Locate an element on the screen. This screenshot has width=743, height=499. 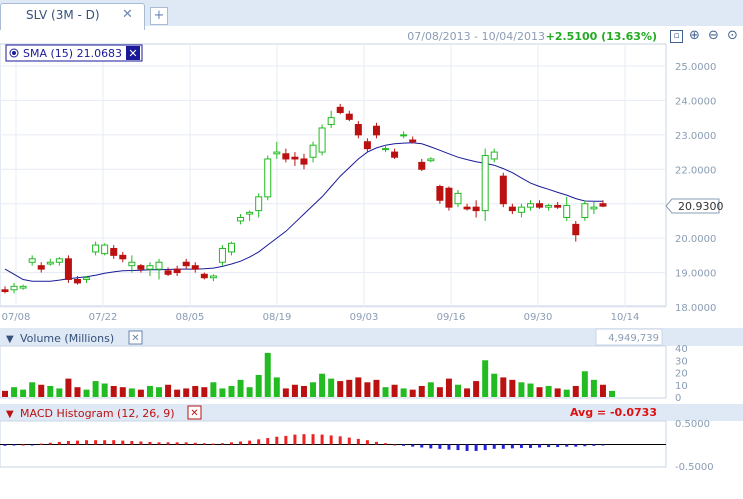
zoom-reset-icon: ⊙ is located at coordinates (732, 35).